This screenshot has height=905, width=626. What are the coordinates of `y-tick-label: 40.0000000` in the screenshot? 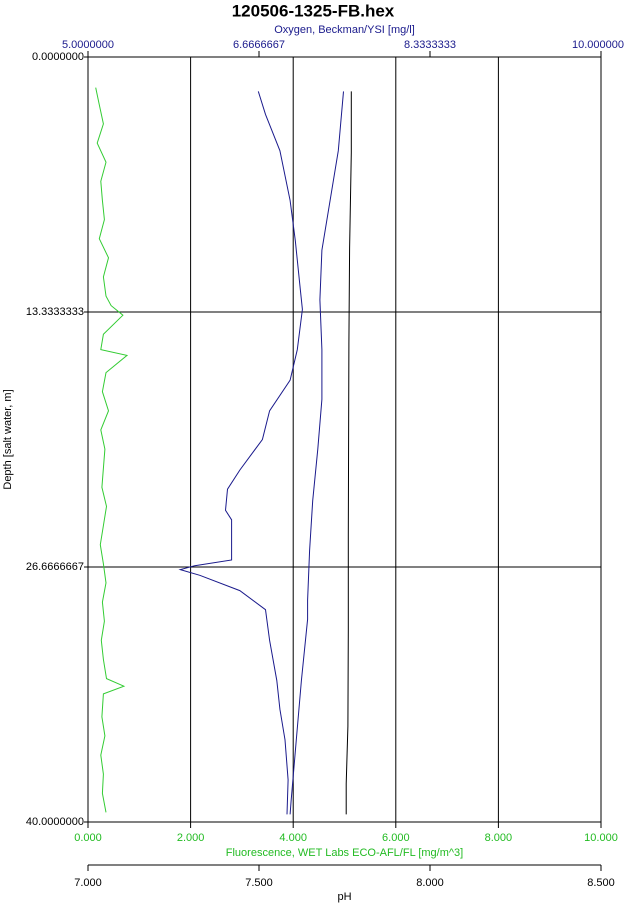 It's located at (55, 822).